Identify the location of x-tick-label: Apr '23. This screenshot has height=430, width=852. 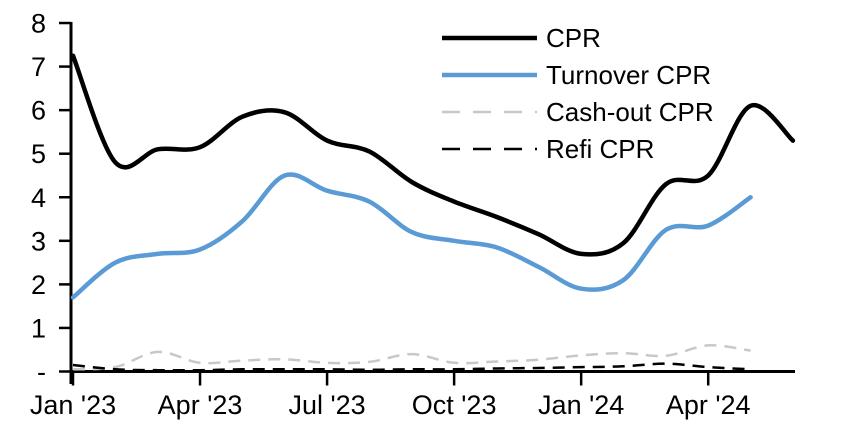
(200, 405).